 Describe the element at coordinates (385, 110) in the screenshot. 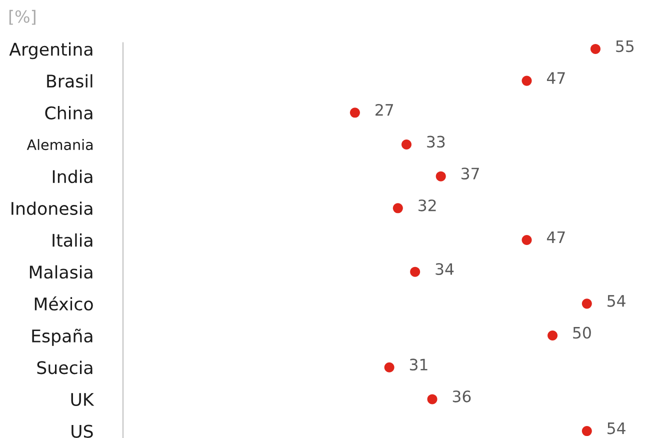

I see `data-label: 27` at that location.